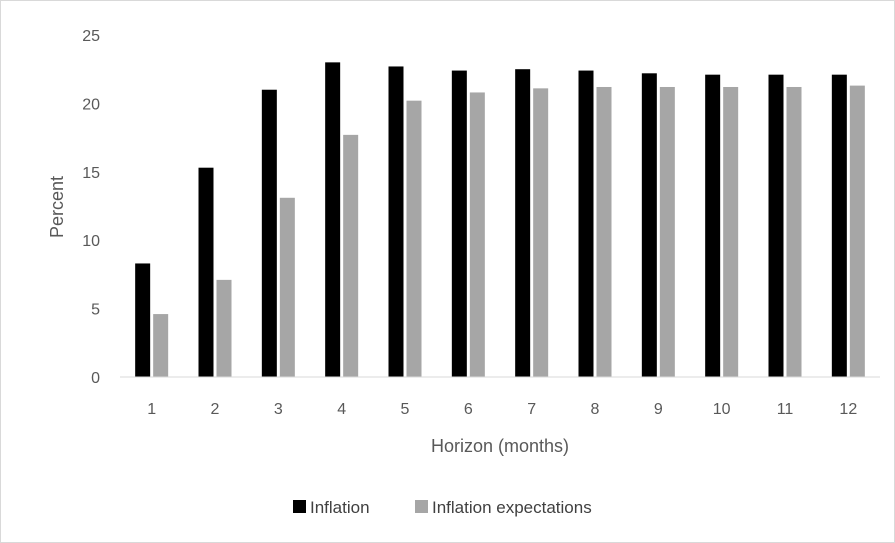  Describe the element at coordinates (658, 409) in the screenshot. I see `x-tick-label: 9` at that location.